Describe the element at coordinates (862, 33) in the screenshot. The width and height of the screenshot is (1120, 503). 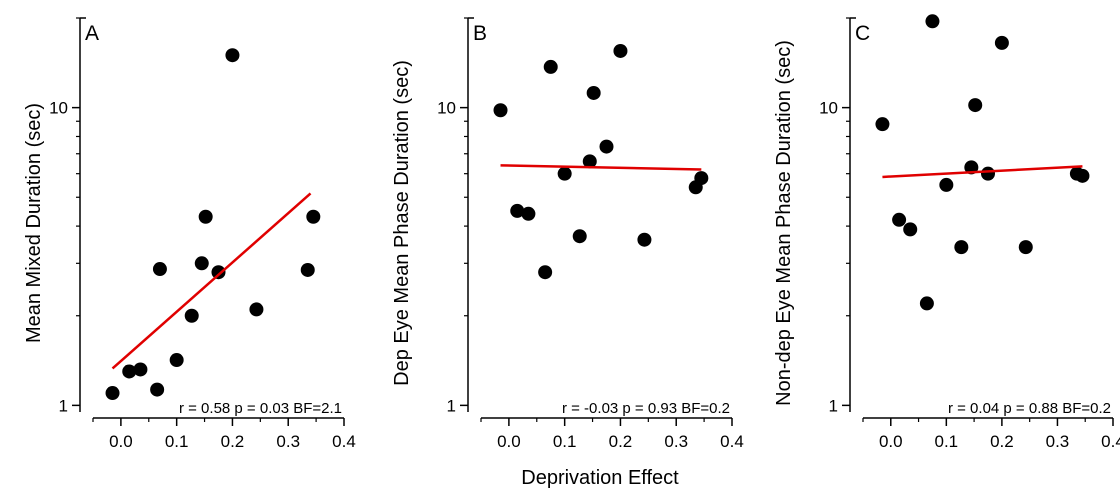
I see `panel-letter: C` at that location.